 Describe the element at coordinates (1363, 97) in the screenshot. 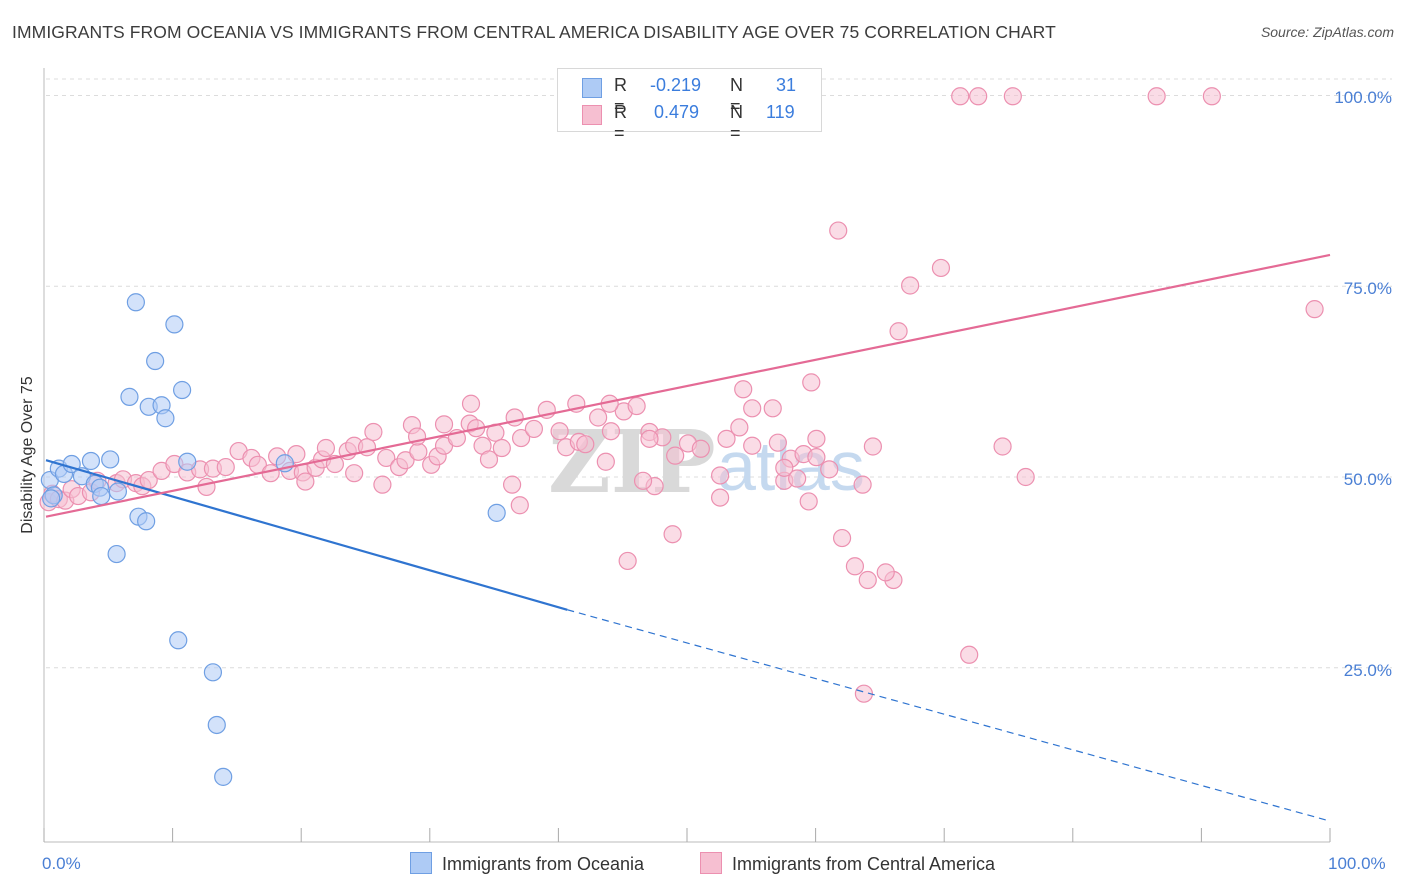

I see `y-tick-label-100: 100.0%` at that location.